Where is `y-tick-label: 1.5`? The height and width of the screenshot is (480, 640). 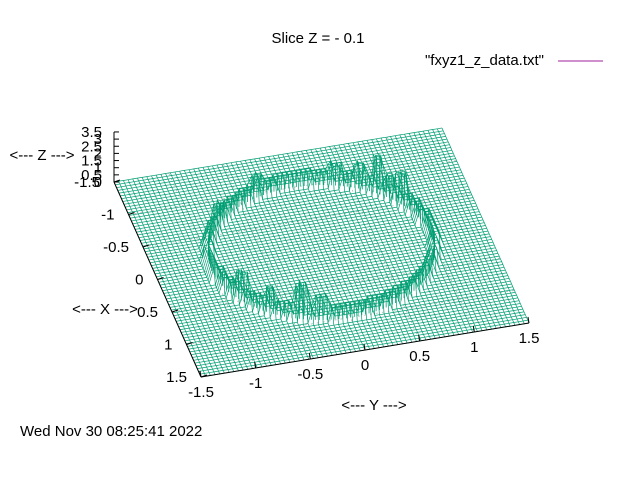
y-tick-label: 1.5 is located at coordinates (529, 338).